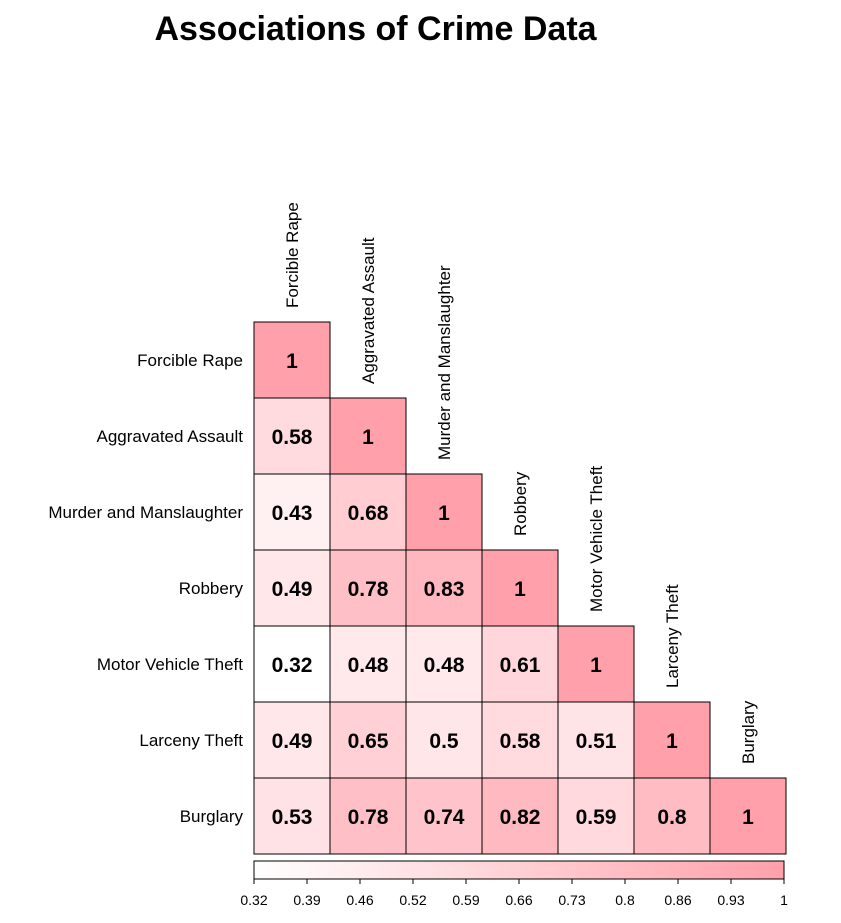  Describe the element at coordinates (672, 817) in the screenshot. I see `heatmap-value-label: 0.8` at that location.